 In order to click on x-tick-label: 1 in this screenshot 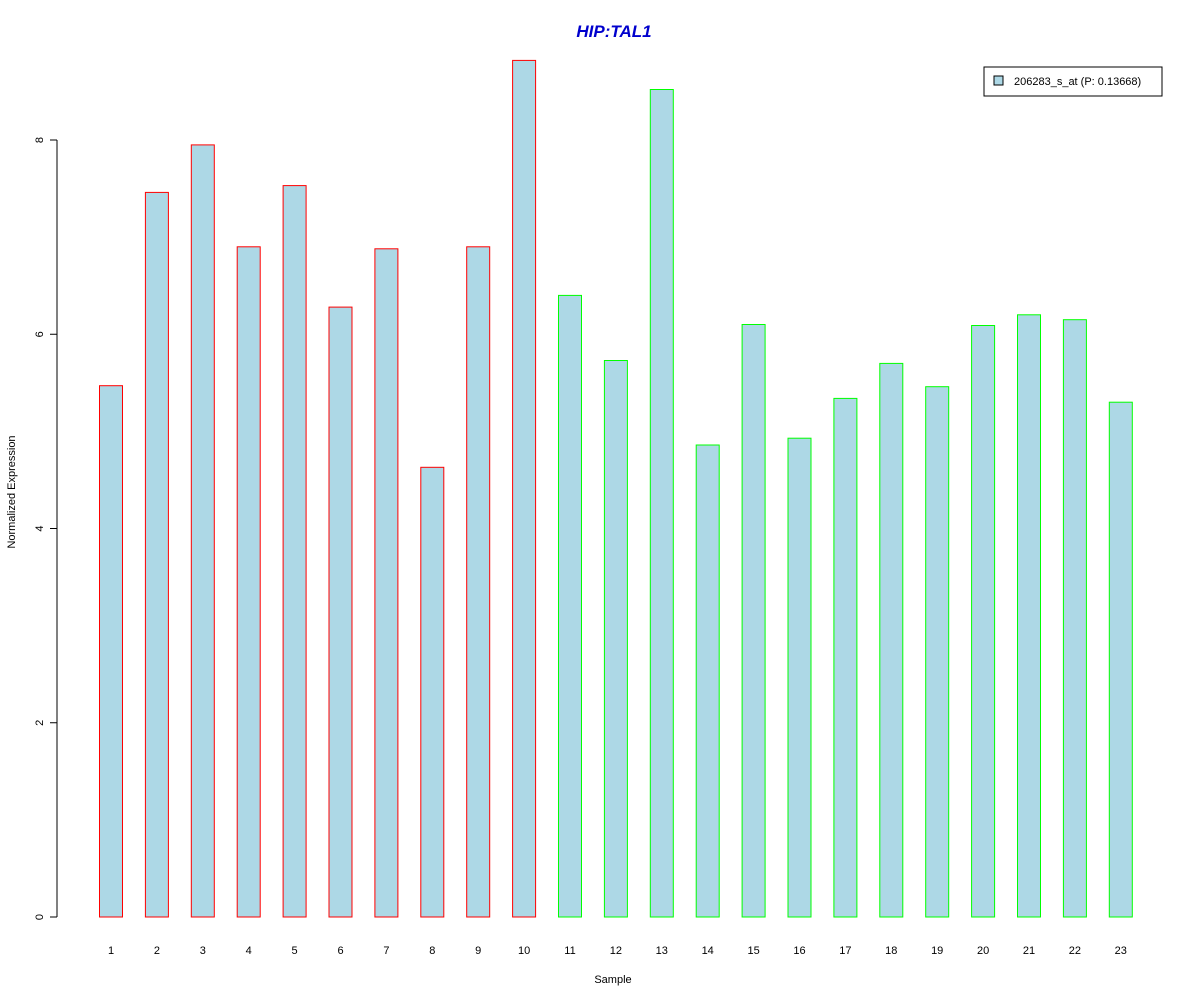, I will do `click(111, 951)`.